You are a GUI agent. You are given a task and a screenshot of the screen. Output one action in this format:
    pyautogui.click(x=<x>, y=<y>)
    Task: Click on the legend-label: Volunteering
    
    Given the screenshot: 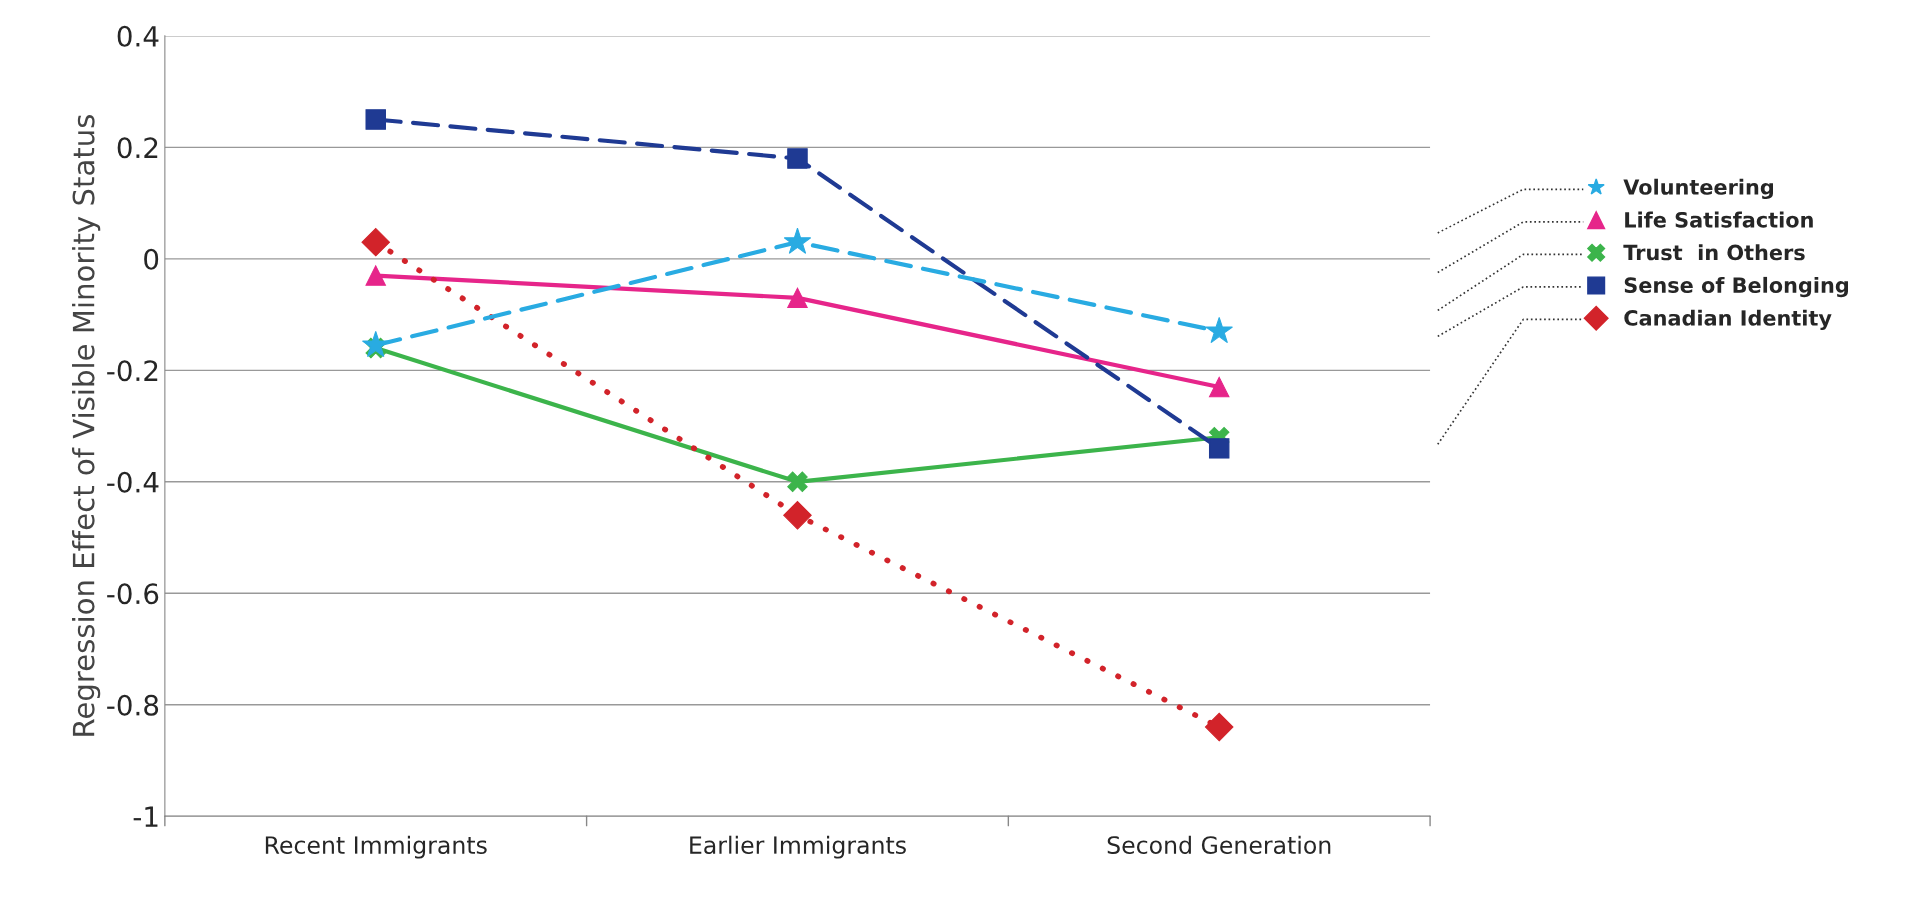 What is the action you would take?
    pyautogui.click(x=1698, y=189)
    